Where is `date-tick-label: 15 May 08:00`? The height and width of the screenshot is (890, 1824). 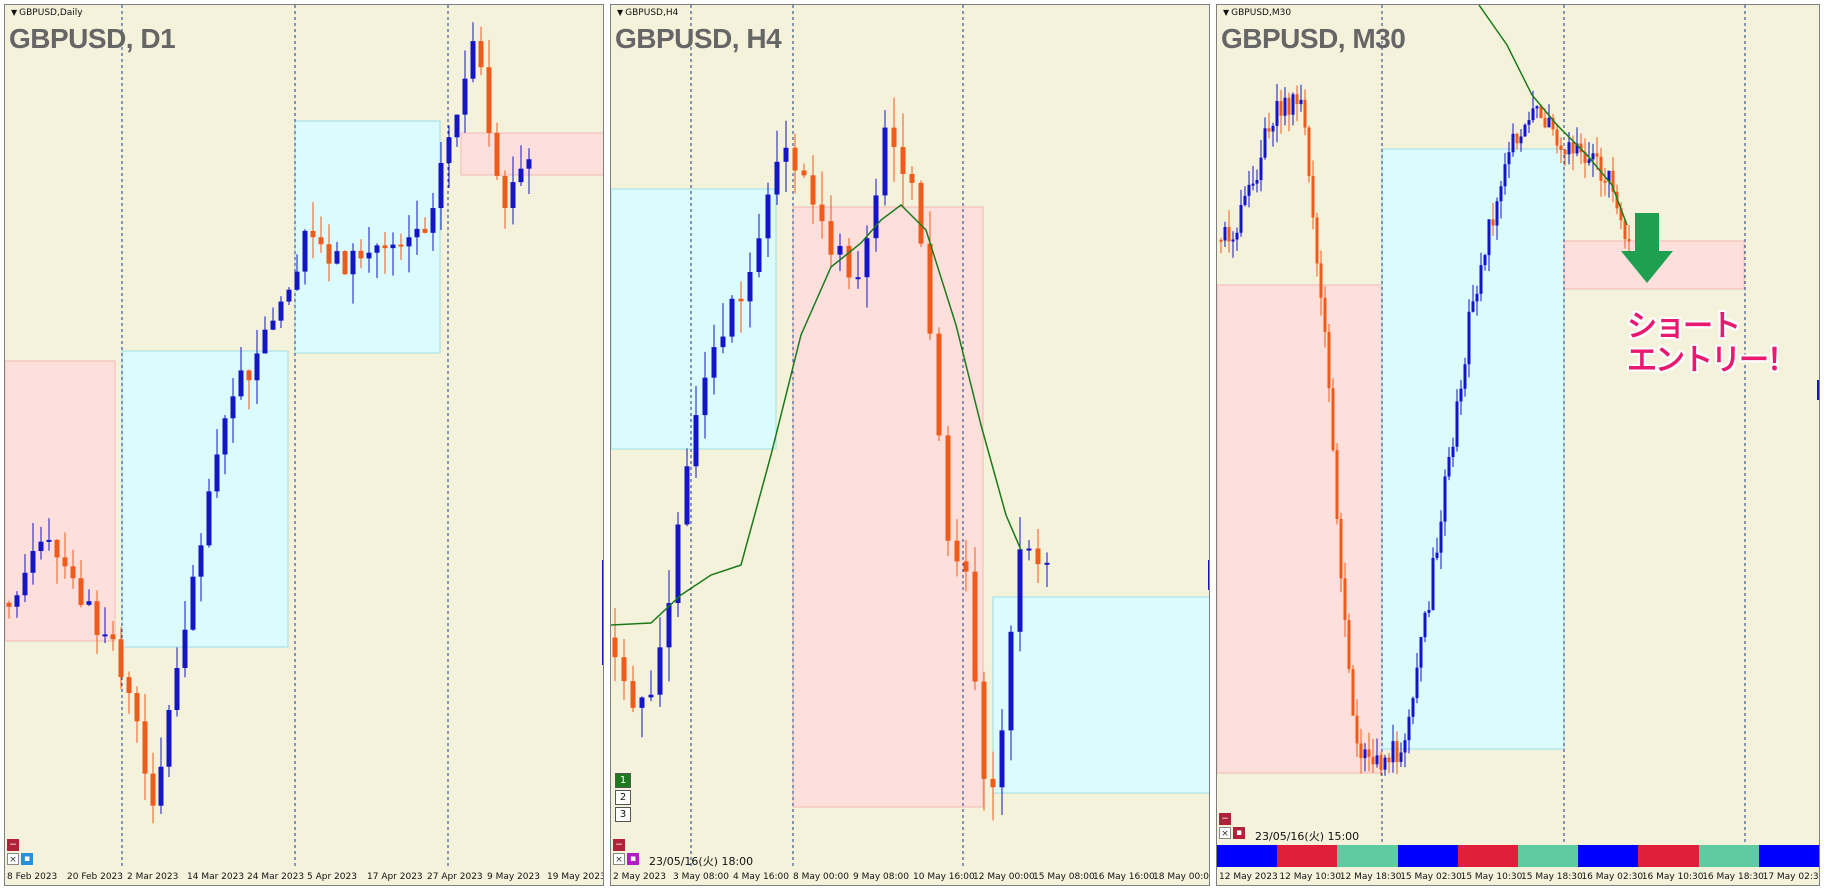
date-tick-label: 15 May 08:00 is located at coordinates (1064, 877).